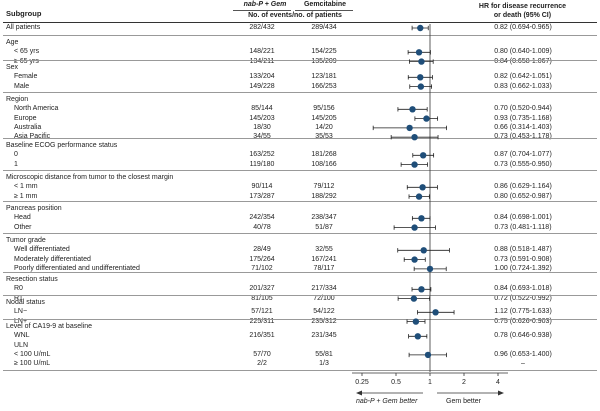 This screenshot has width=600, height=411. Describe the element at coordinates (498, 382) in the screenshot. I see `x-tick-label: 4` at that location.